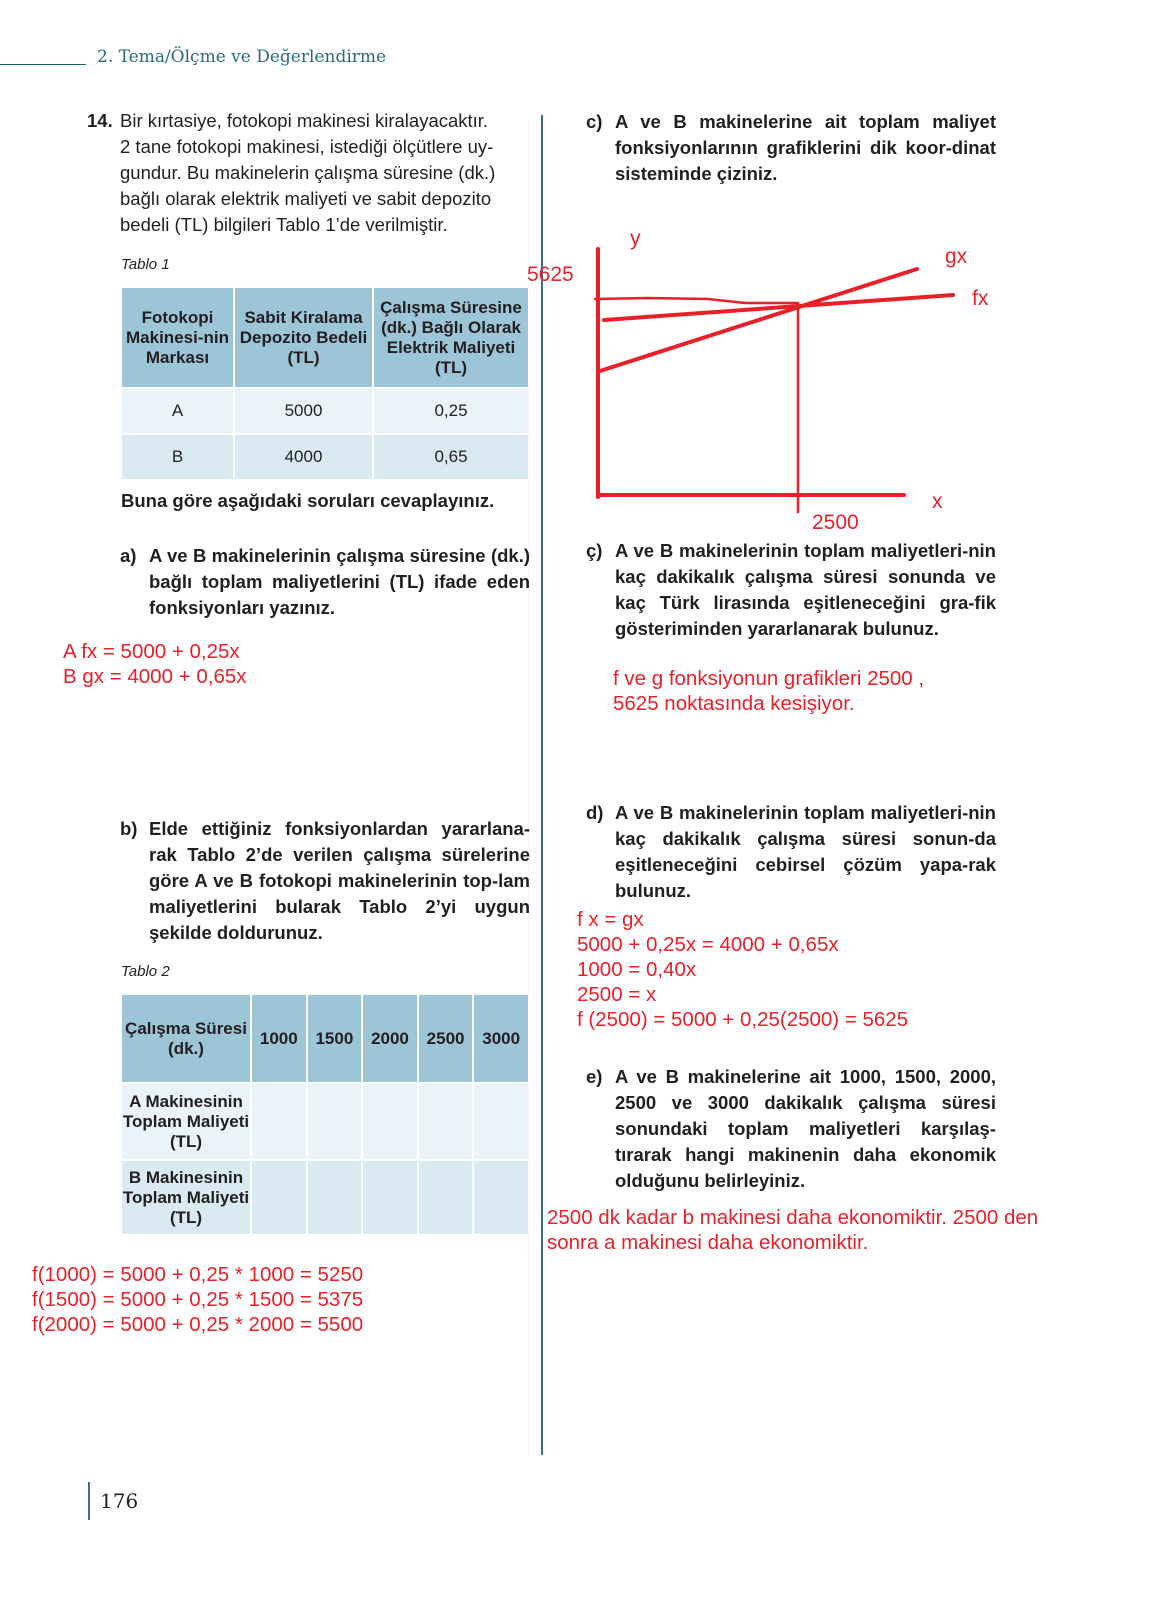  What do you see at coordinates (186, 1197) in the screenshot?
I see `table2-row-label: B Makinesinin Toplam Maliyeti (TL)` at bounding box center [186, 1197].